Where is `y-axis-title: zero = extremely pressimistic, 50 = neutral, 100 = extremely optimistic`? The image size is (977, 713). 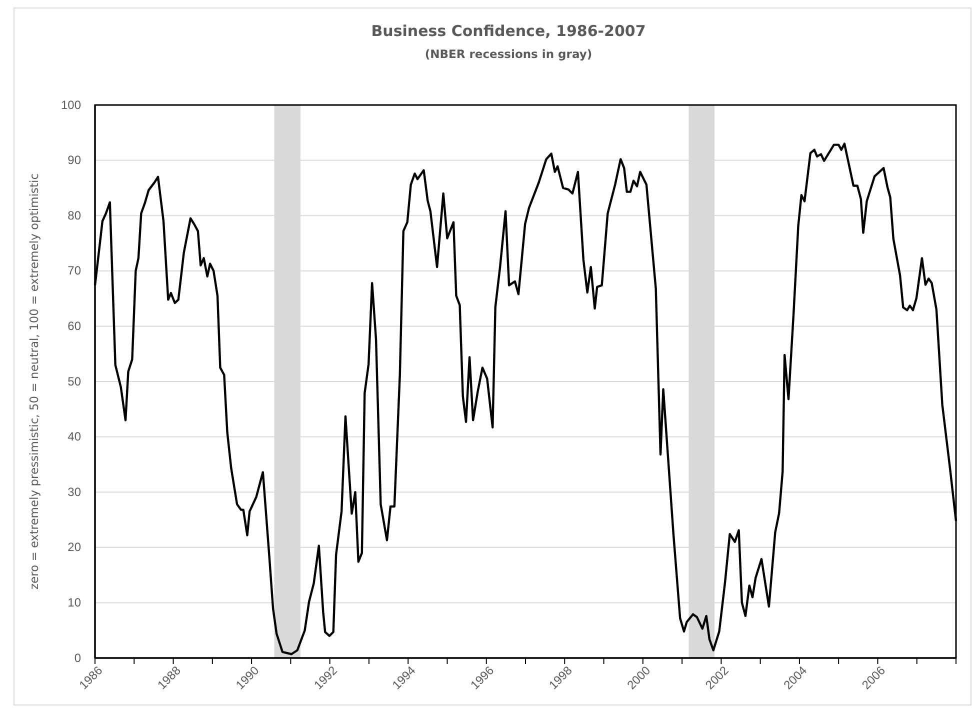
y-axis-title: zero = extremely pressimistic, 50 = neutral, 100 = extremely optimistic is located at coordinates (34, 381).